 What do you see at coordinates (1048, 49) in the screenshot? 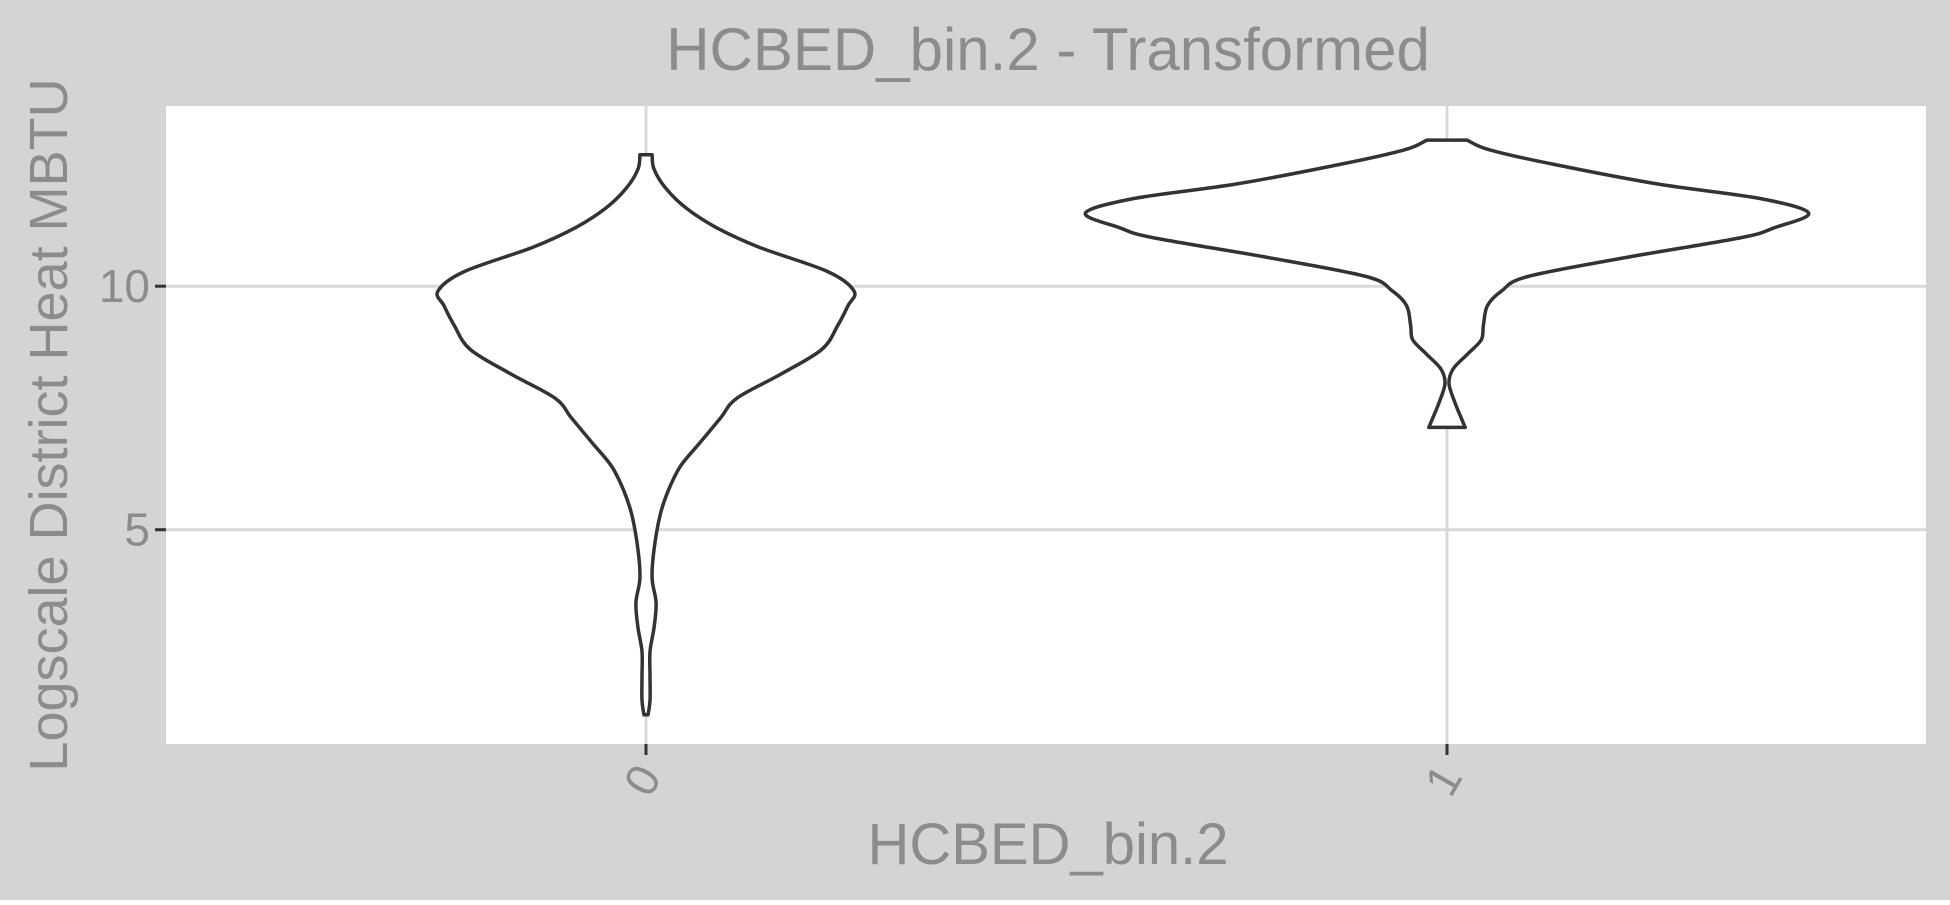
I see `chart-title: HCBED_bin.2 - Transformed` at bounding box center [1048, 49].